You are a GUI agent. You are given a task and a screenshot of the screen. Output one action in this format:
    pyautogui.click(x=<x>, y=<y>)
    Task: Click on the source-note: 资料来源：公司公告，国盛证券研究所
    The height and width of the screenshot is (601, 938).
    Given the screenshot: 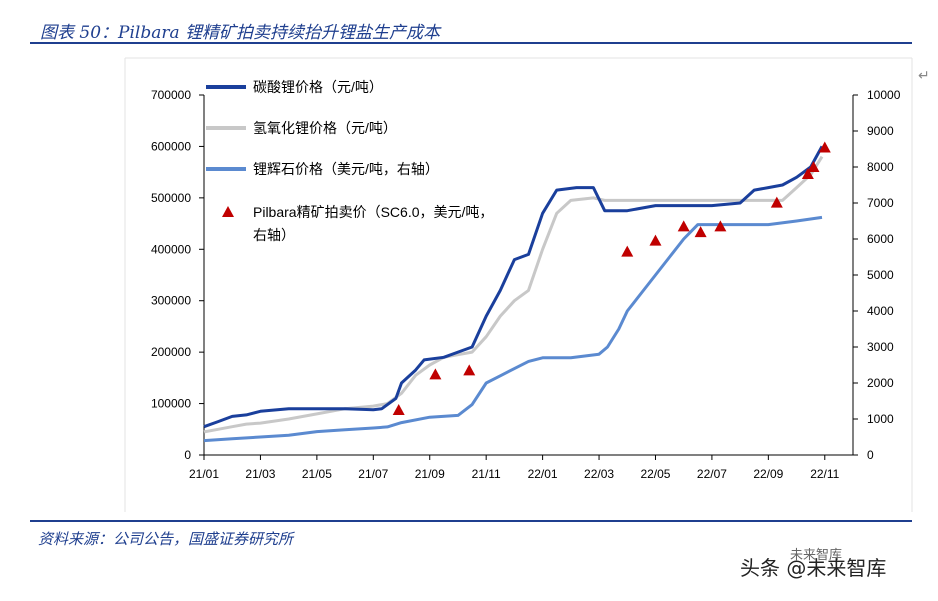 What is the action you would take?
    pyautogui.click(x=166, y=539)
    